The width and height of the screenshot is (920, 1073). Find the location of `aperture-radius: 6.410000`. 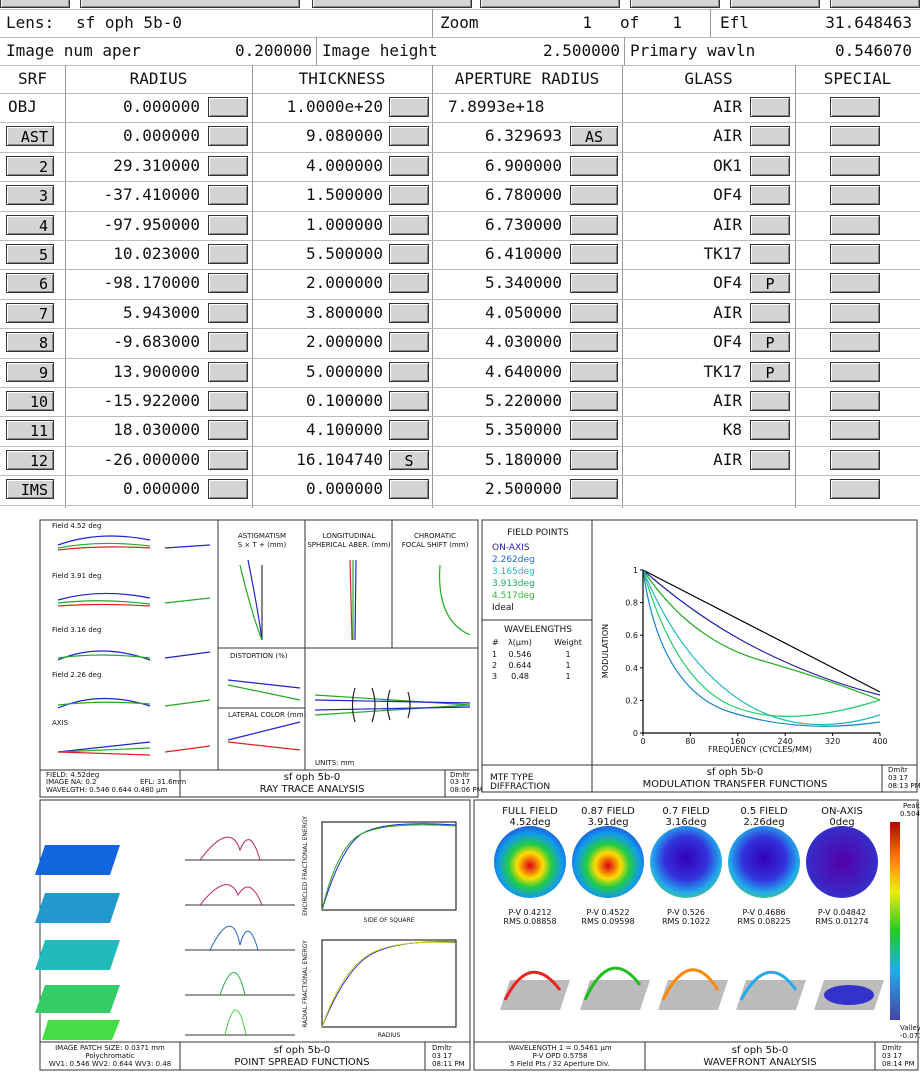

aperture-radius: 6.410000 is located at coordinates (523, 253).